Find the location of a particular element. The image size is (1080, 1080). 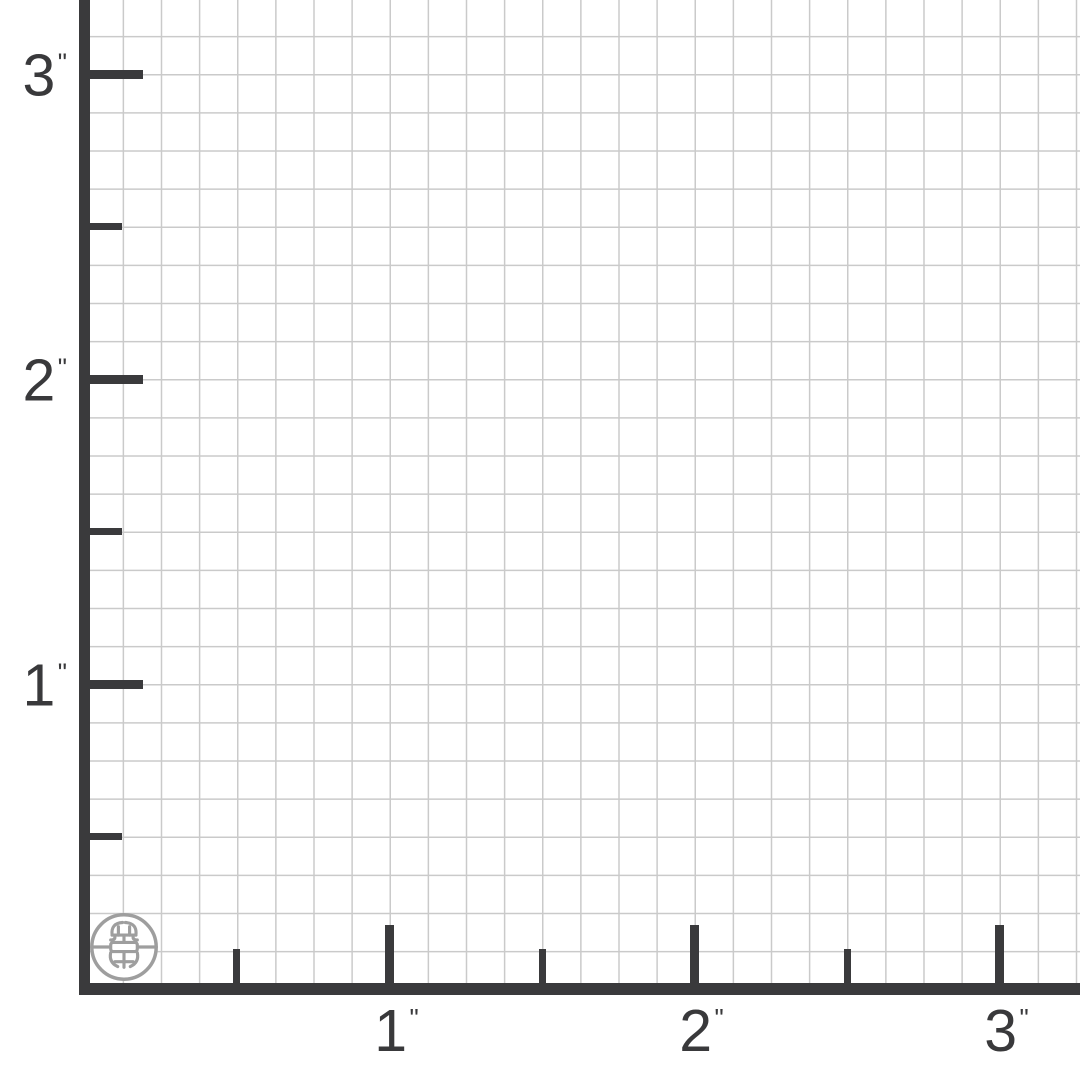

y-axis-line is located at coordinates (84, 497).